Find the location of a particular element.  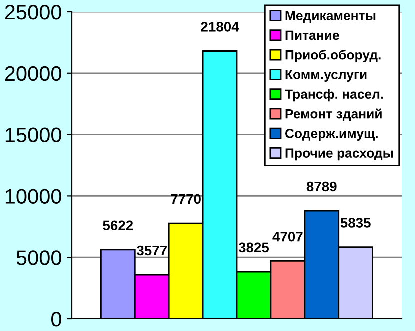

data-label: 8789 is located at coordinates (321, 187).